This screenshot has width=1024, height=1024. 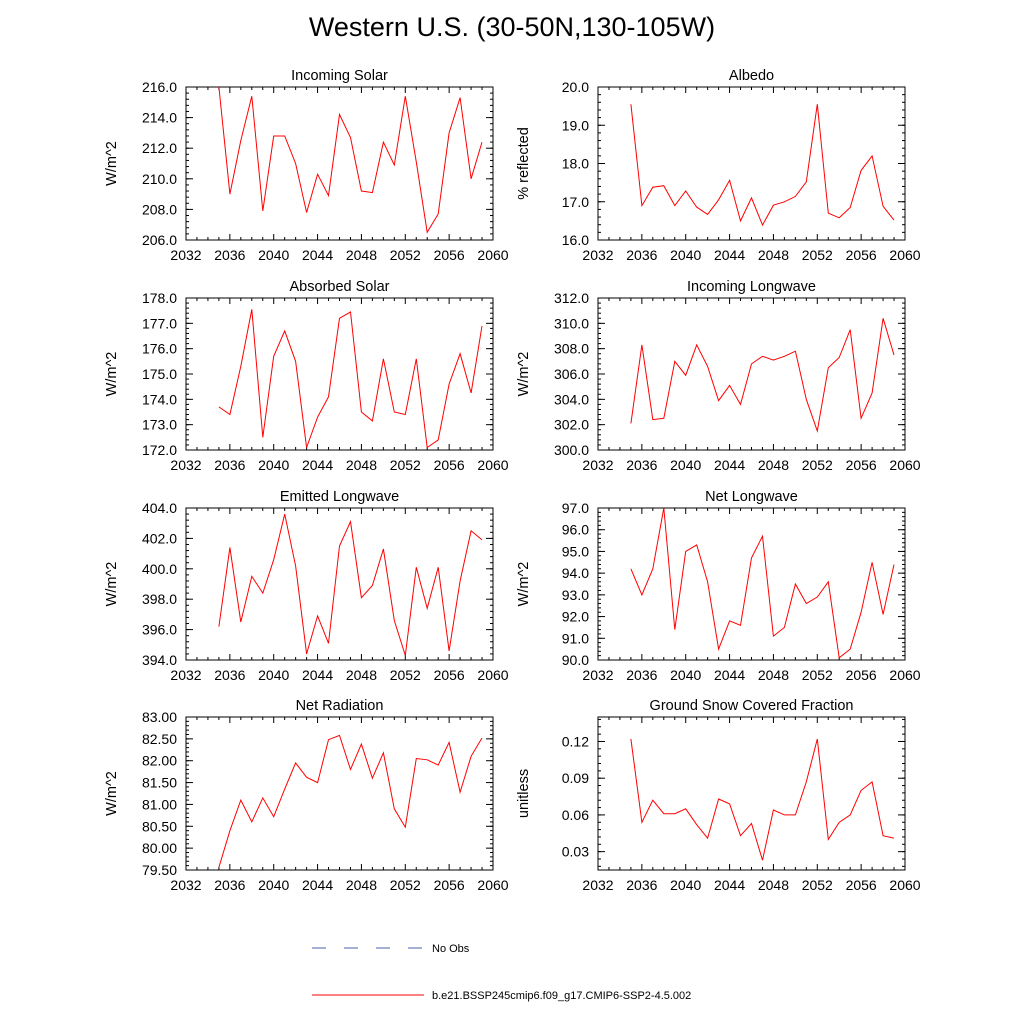 What do you see at coordinates (159, 323) in the screenshot?
I see `y-tick-label: 177.0` at bounding box center [159, 323].